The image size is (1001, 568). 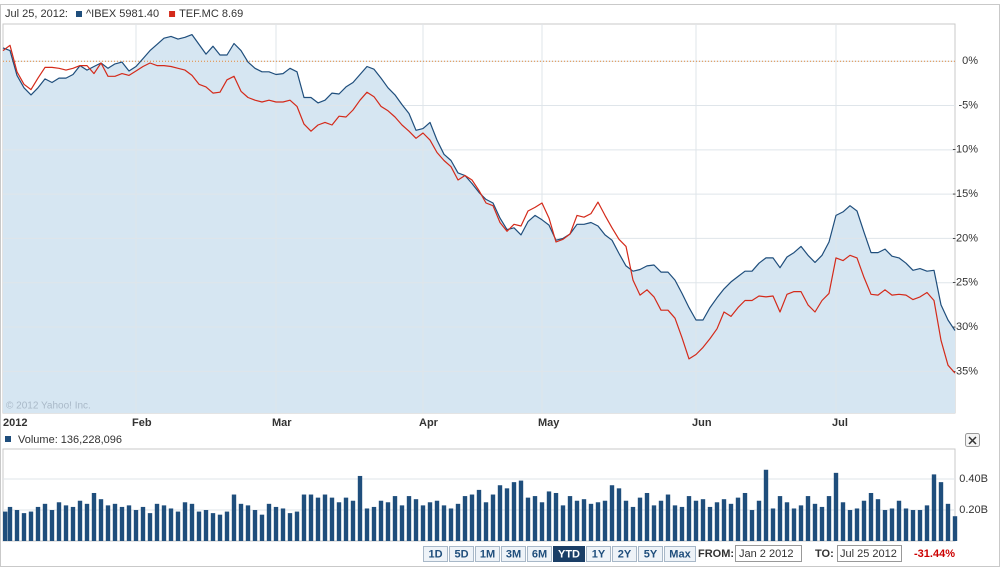 I want to click on to-value: Jul 25 2012, so click(x=868, y=554).